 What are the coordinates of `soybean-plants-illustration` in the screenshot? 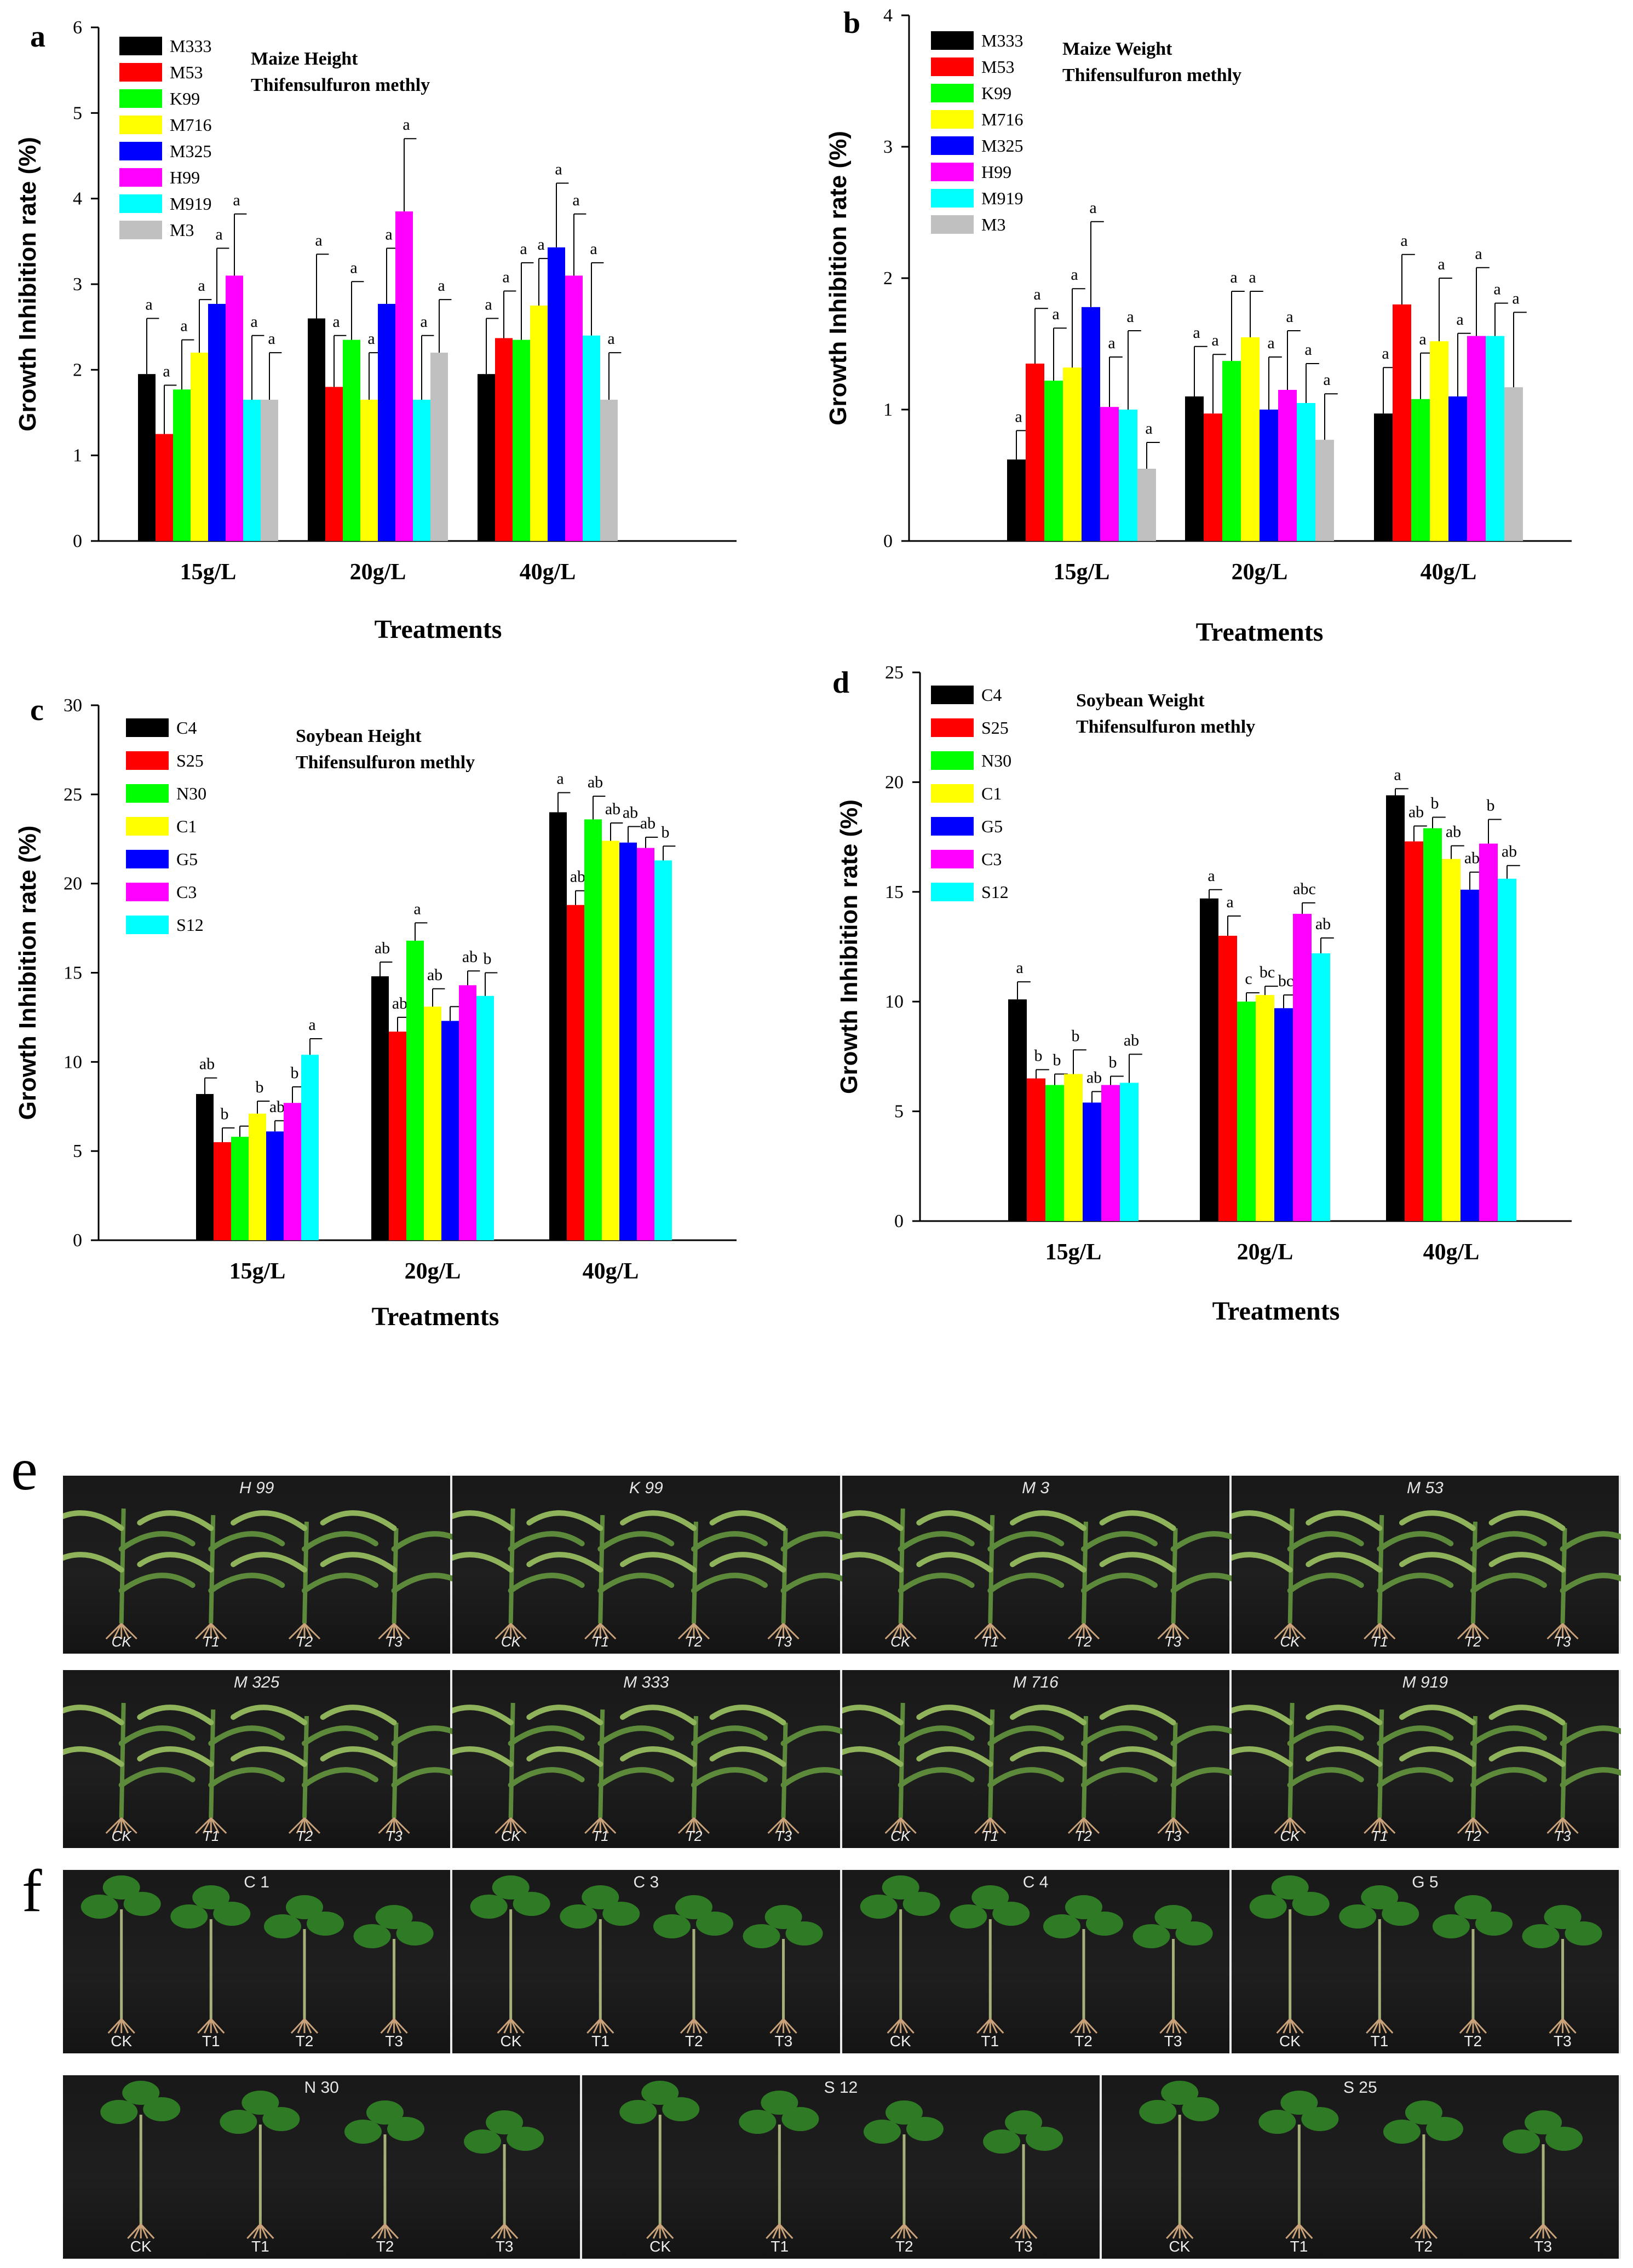 It's located at (841, 2160).